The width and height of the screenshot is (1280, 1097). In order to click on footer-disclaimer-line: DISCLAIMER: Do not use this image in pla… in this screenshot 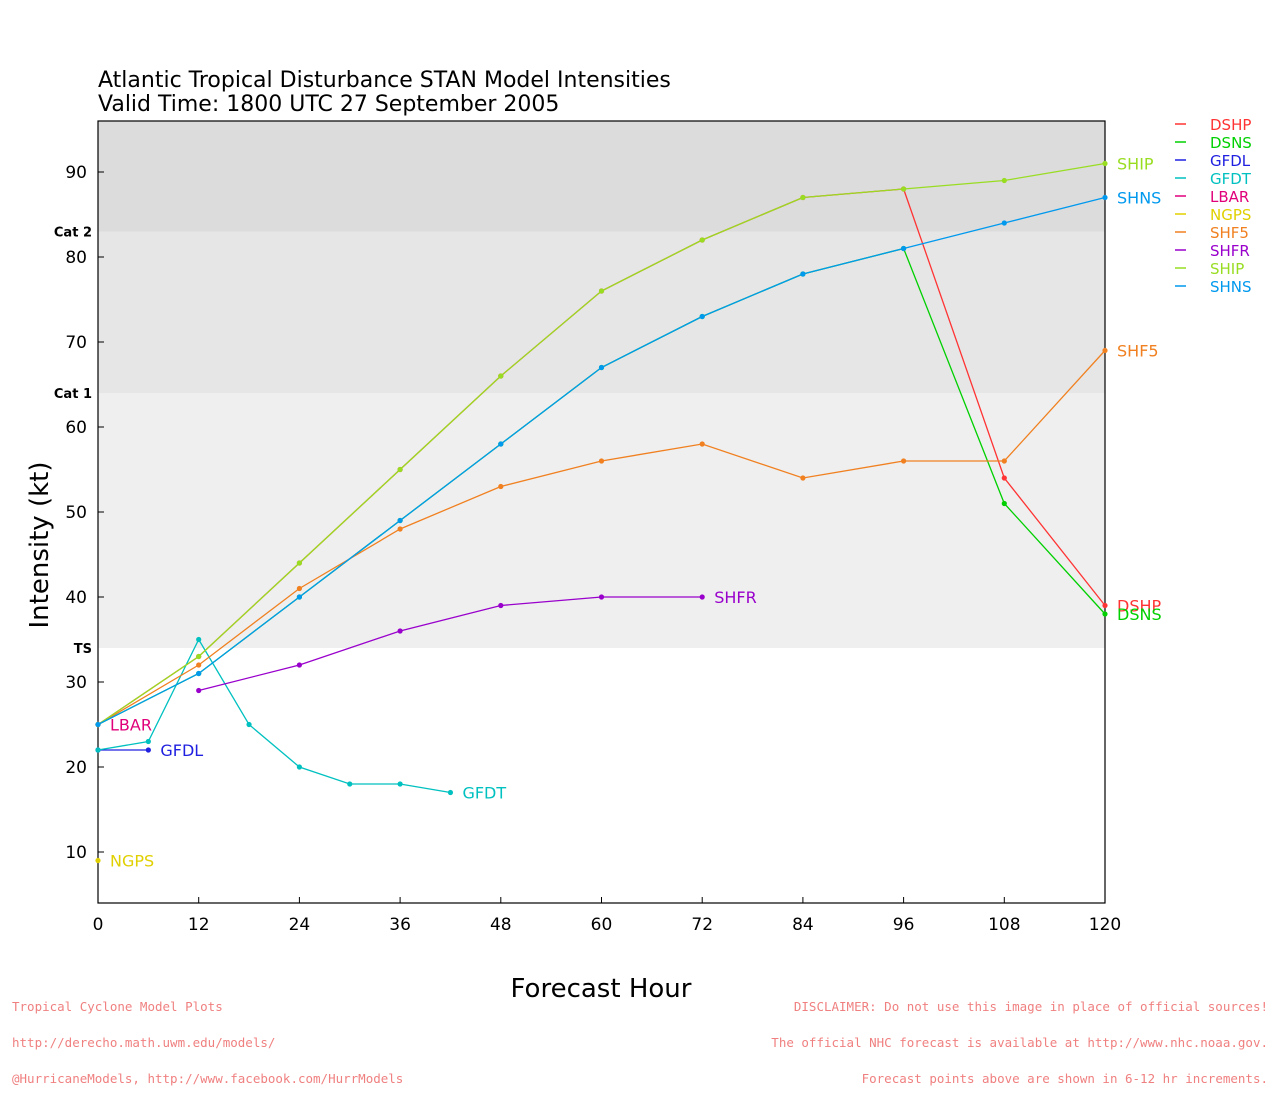, I will do `click(1030, 1006)`.